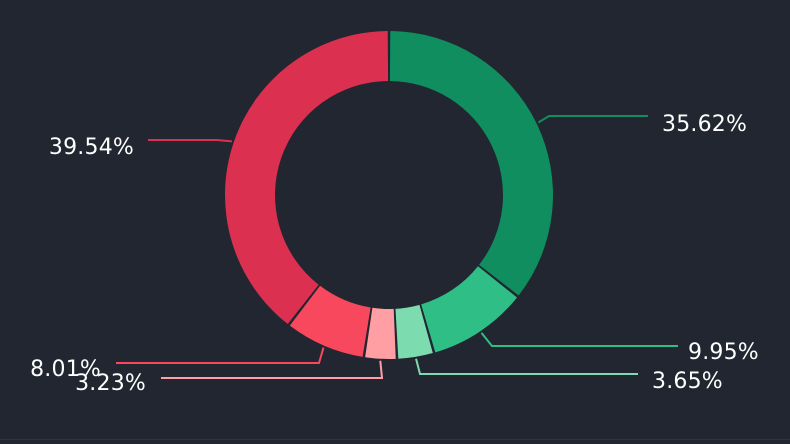 The width and height of the screenshot is (790, 444). I want to click on bottom-divider, so click(395, 439).